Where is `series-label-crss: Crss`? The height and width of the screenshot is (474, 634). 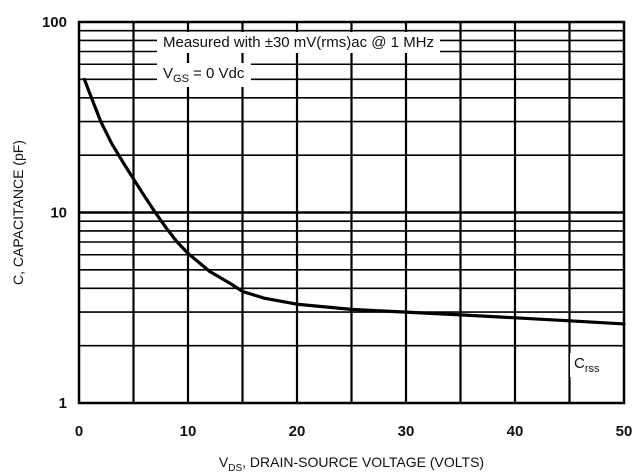 series-label-crss: Crss is located at coordinates (587, 365).